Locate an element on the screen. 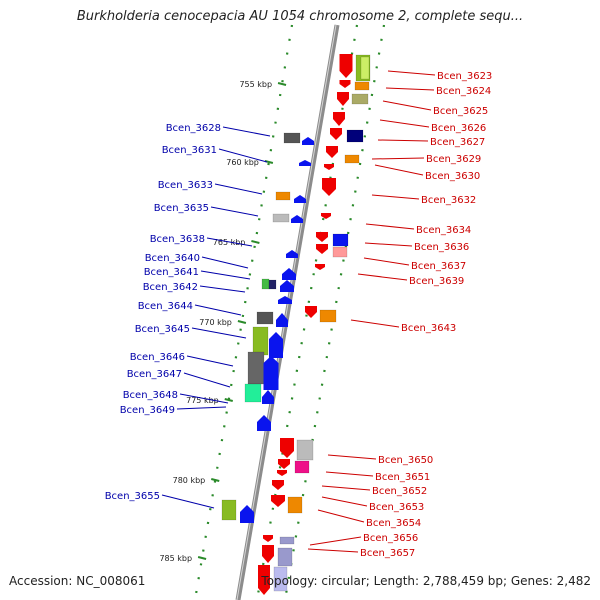 The image size is (600, 600). gene-label: Bcen_3640 is located at coordinates (172, 258).